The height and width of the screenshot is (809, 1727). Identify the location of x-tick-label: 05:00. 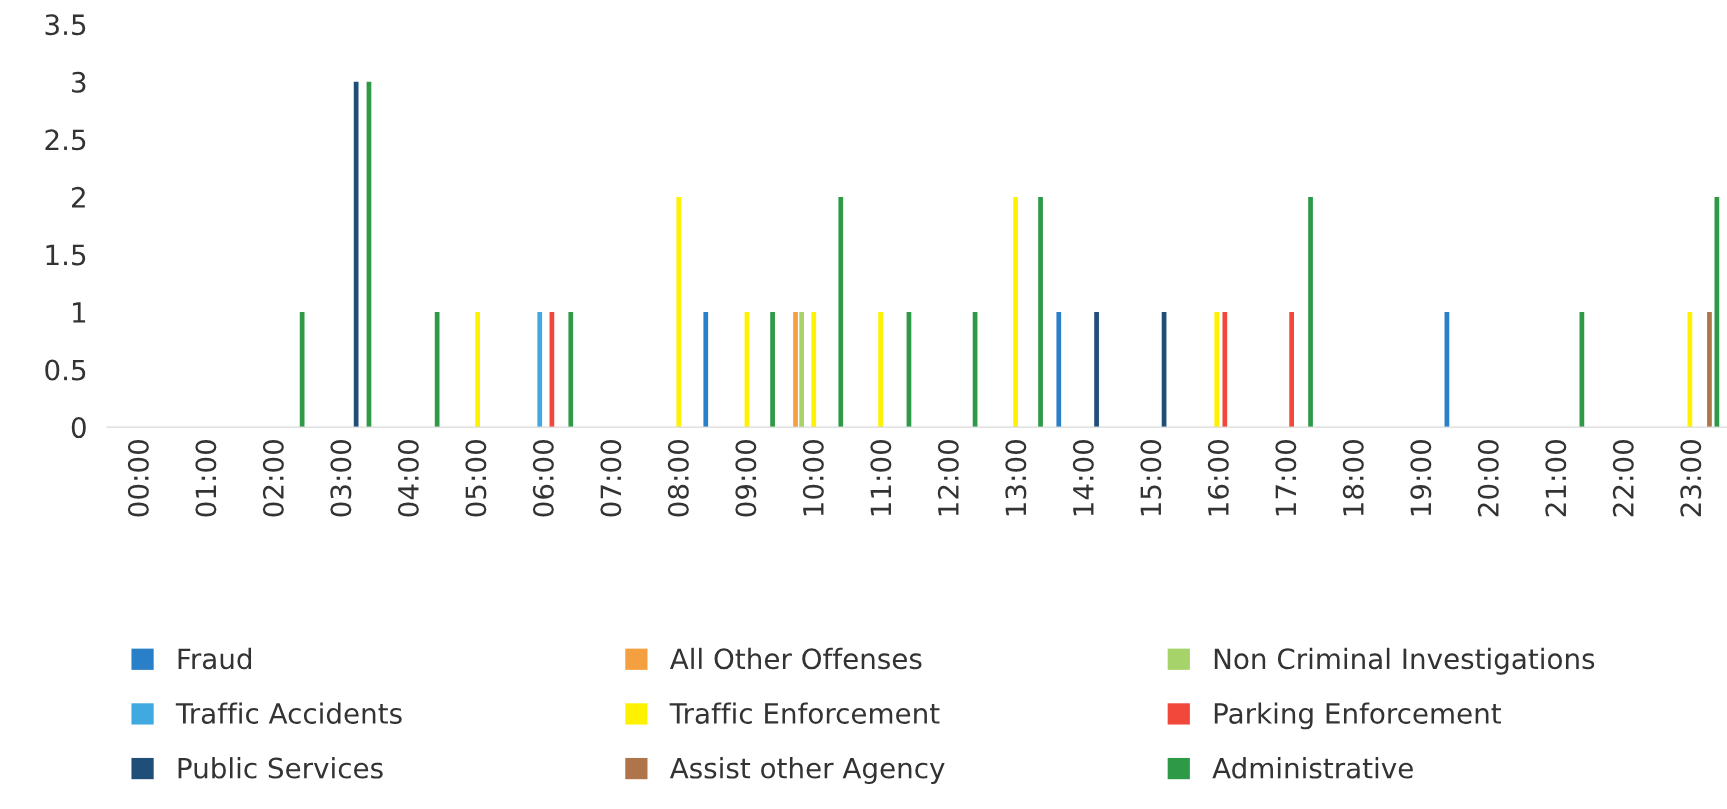
(476, 478).